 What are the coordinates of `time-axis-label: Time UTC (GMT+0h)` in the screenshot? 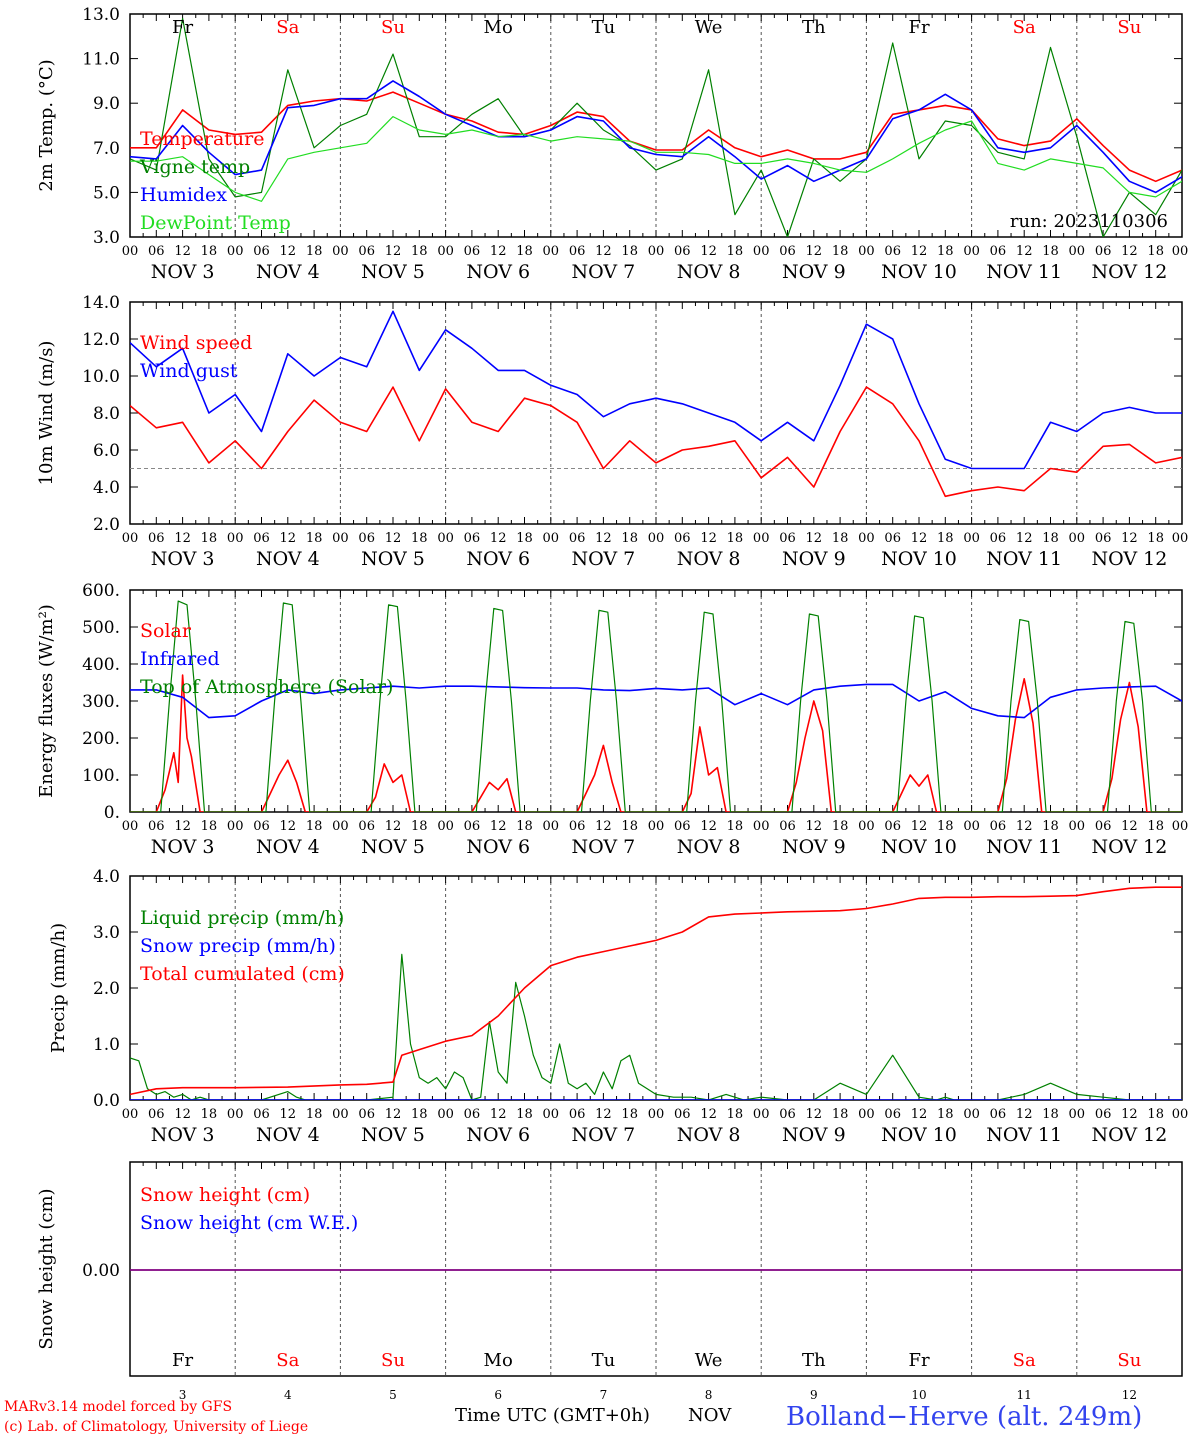 It's located at (552, 1415).